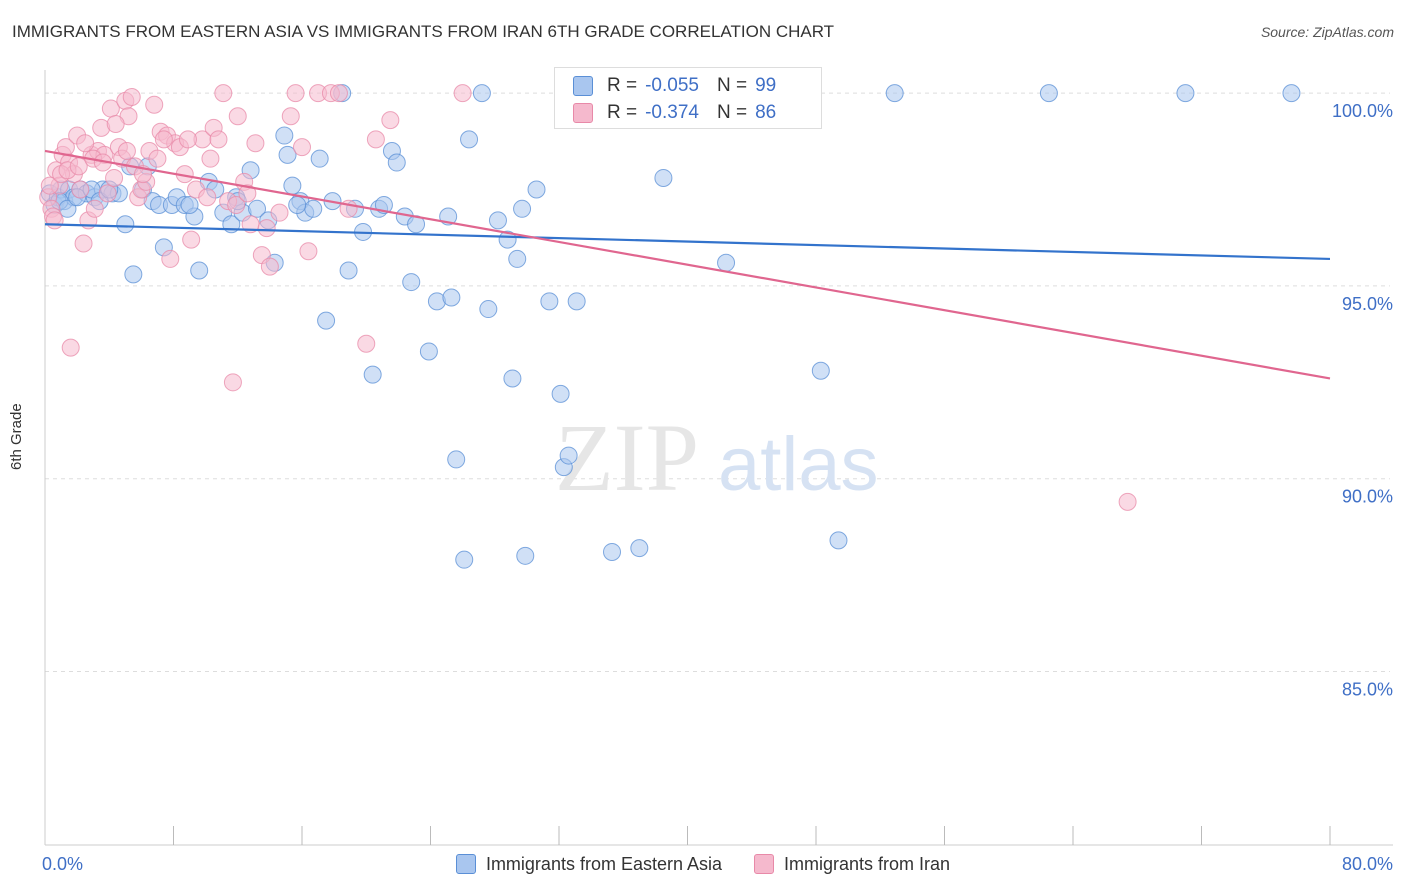  What do you see at coordinates (867, 863) in the screenshot?
I see `legend-label-pink: Immigrants from Iran` at bounding box center [867, 863].